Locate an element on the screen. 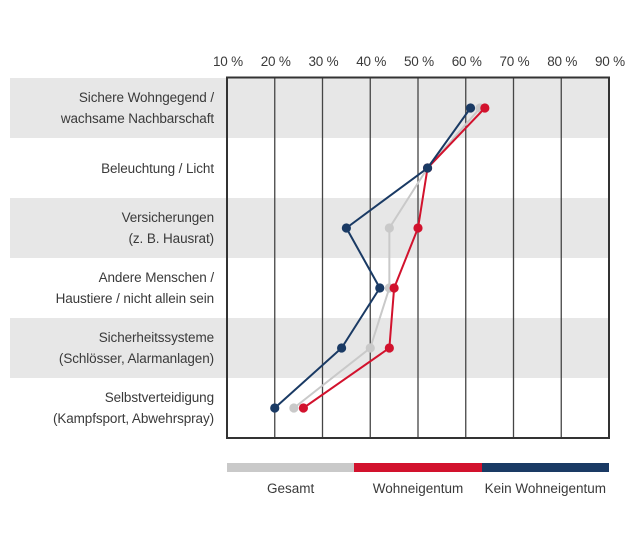 Image resolution: width=640 pixels, height=538 pixels. category-label-line: (z. B. Hausrat) is located at coordinates (171, 238).